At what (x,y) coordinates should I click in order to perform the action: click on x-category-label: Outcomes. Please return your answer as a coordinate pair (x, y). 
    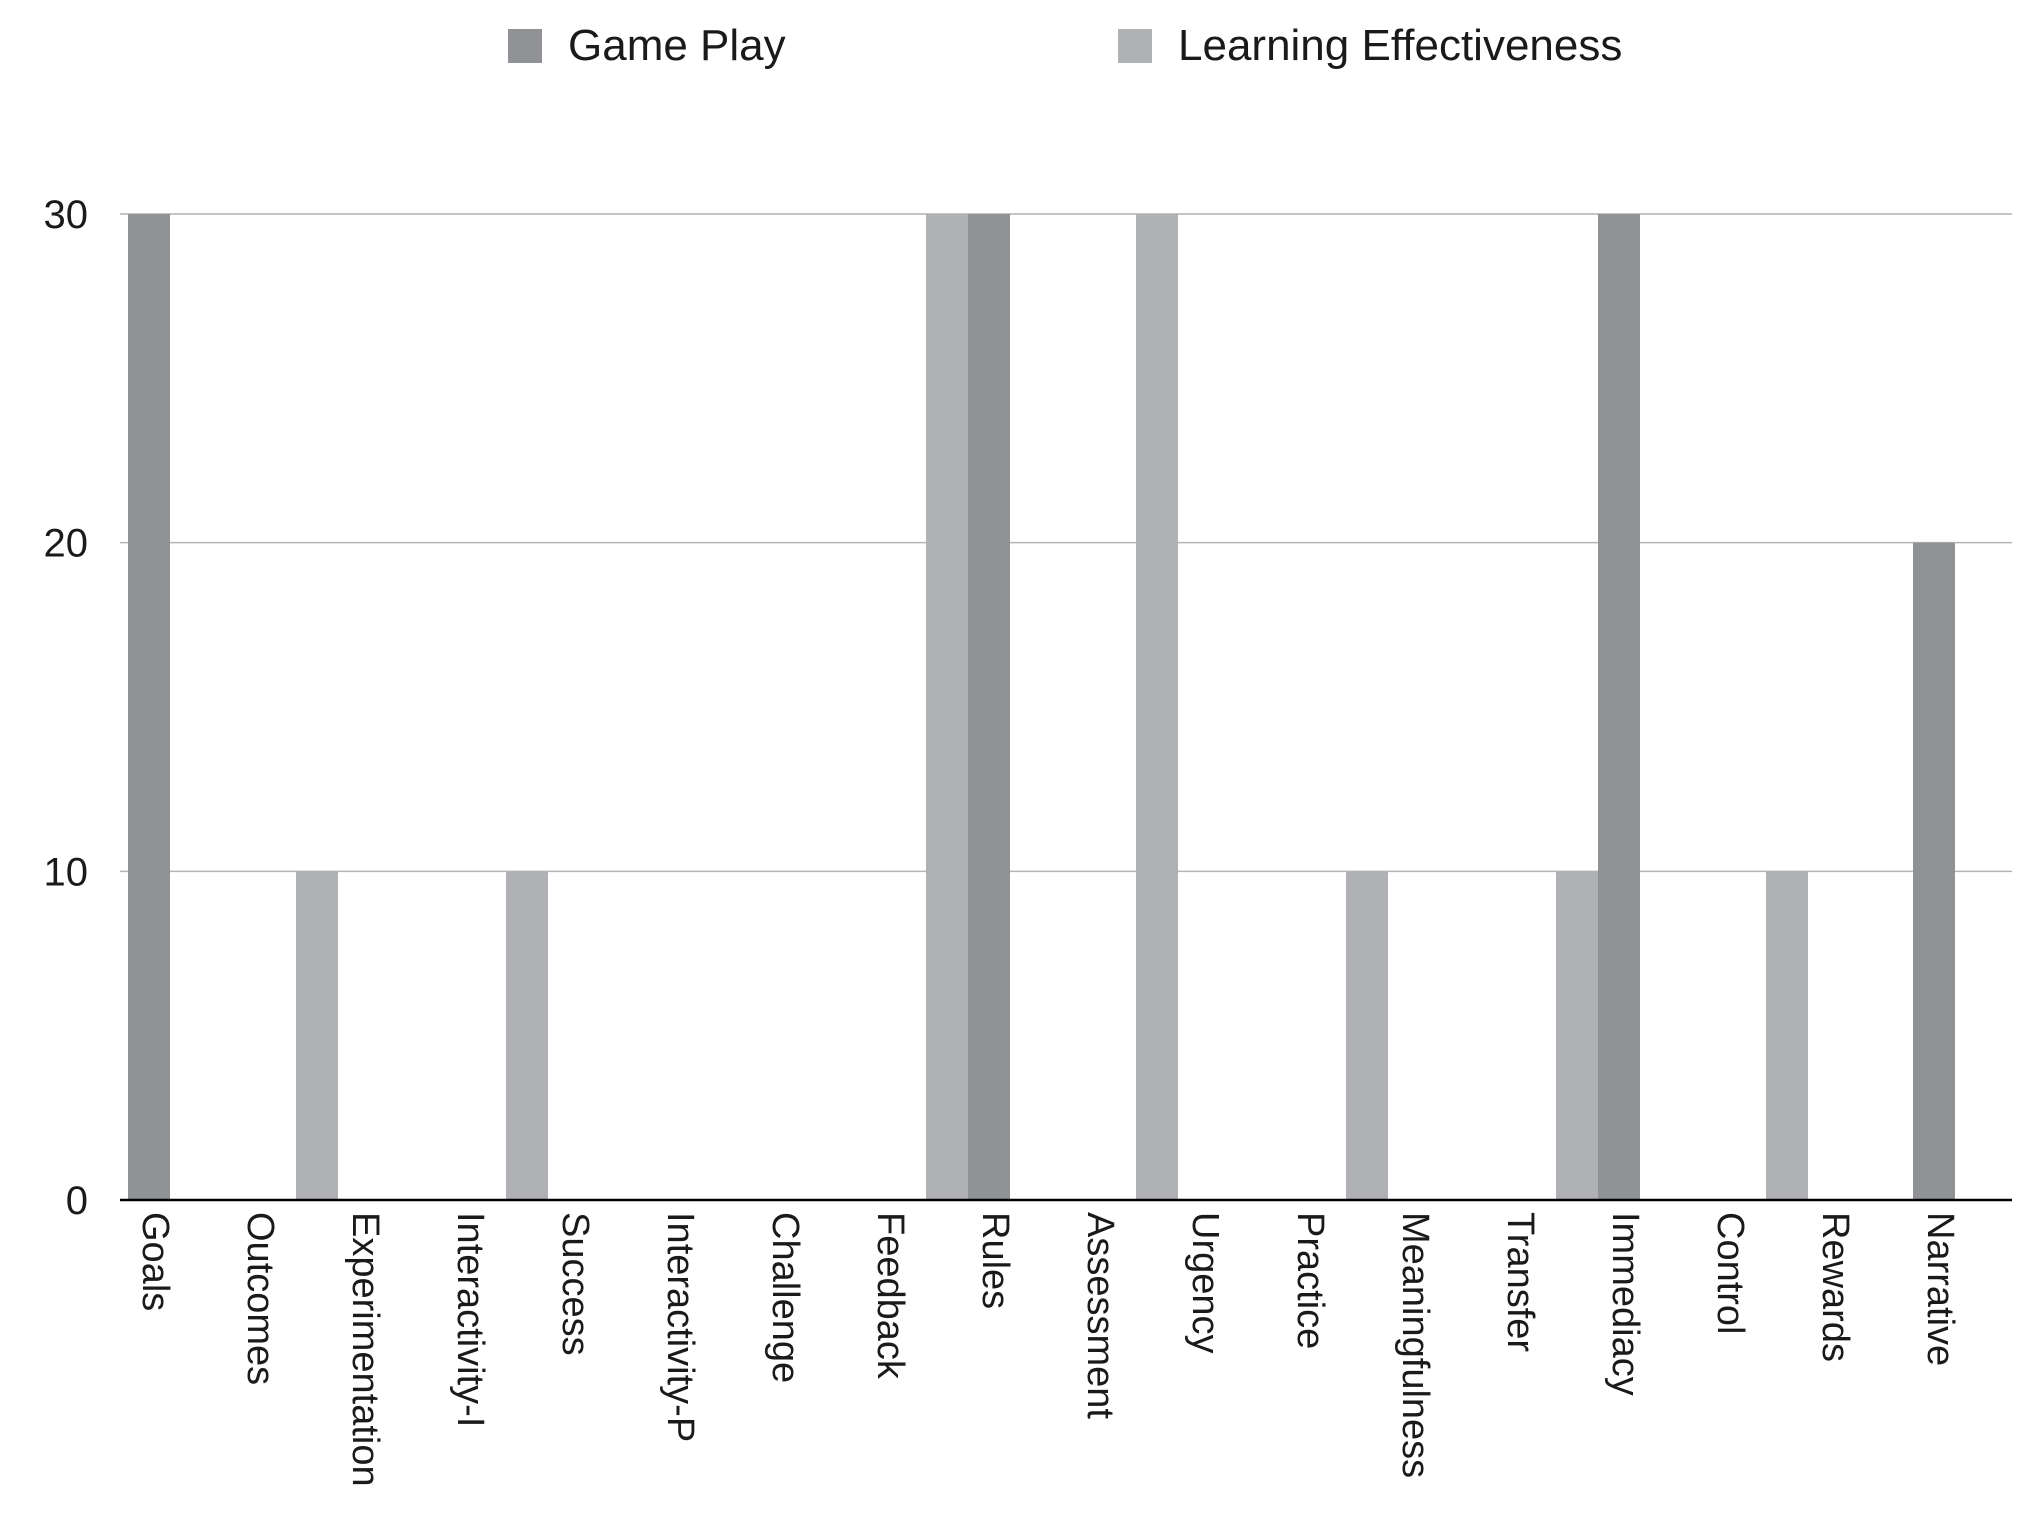
    Looking at the image, I should click on (260, 1298).